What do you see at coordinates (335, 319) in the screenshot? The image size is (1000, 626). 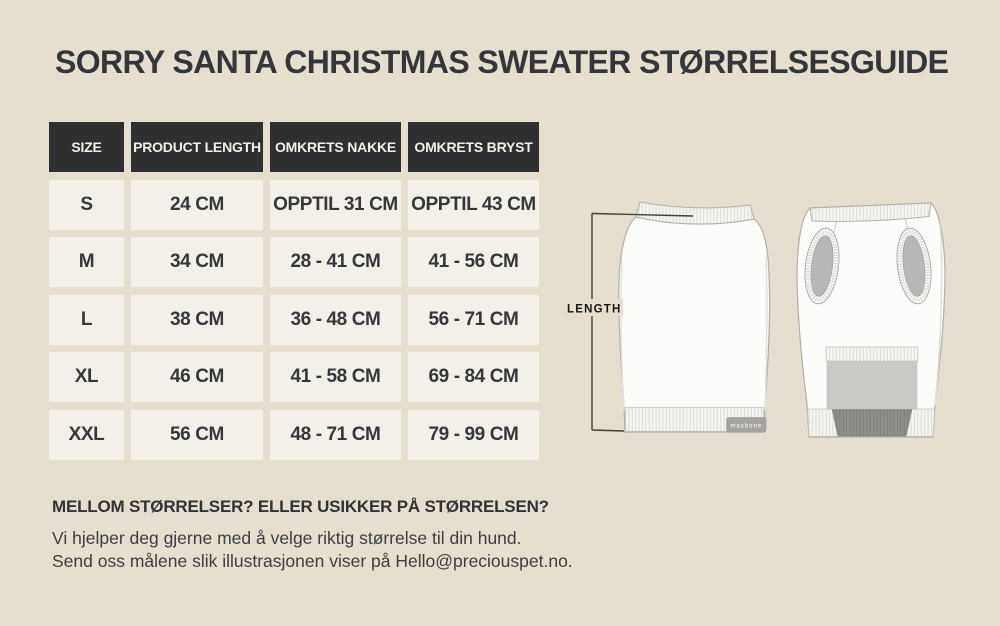 I see `table-cell-nakke-l: 36 - 48 CM` at bounding box center [335, 319].